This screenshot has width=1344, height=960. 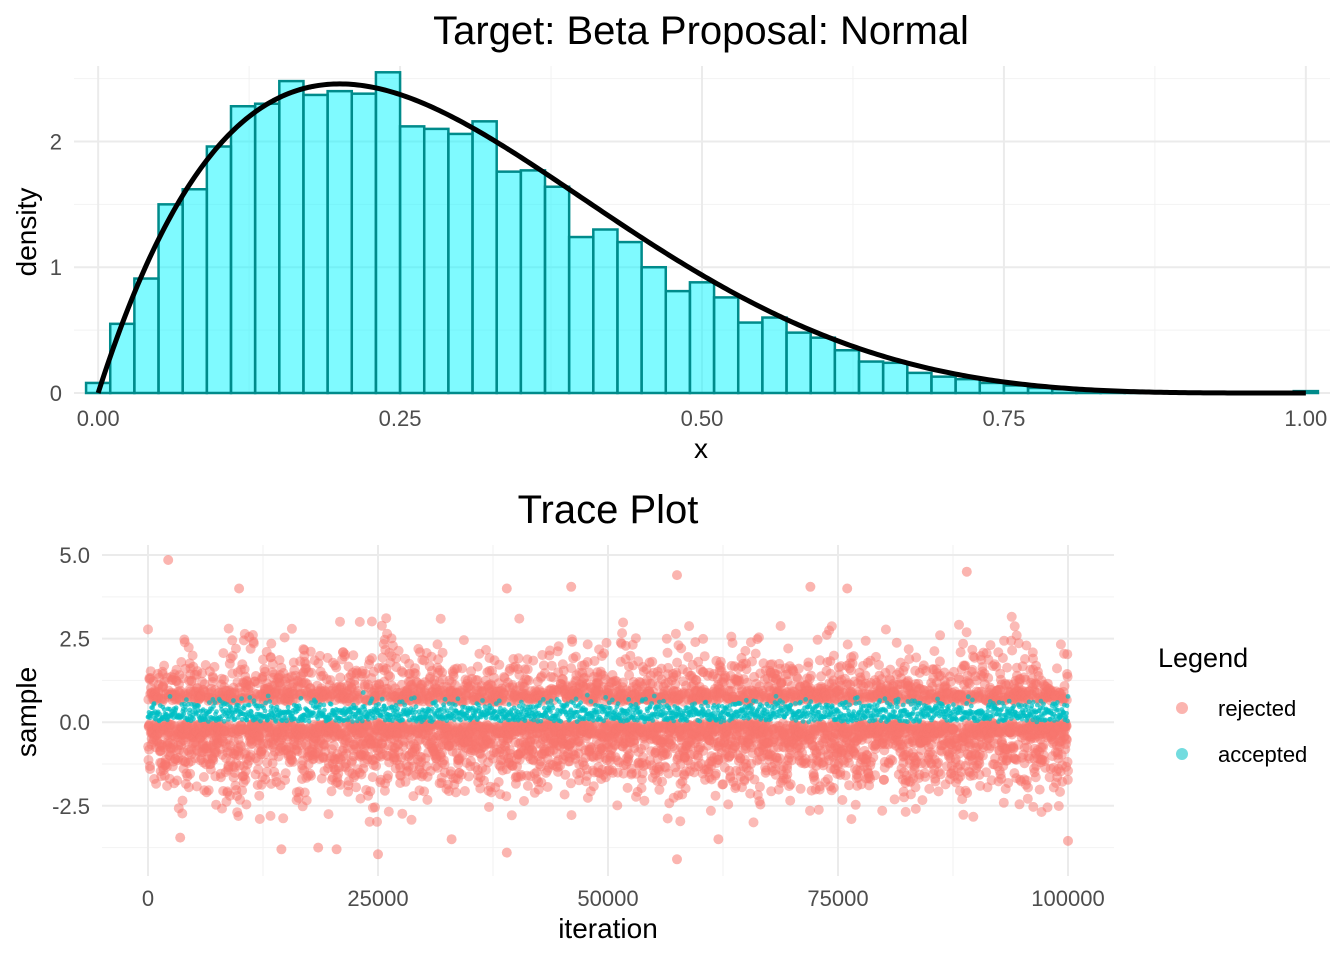 What do you see at coordinates (400, 418) in the screenshot?
I see `x-tick-label: 0.25` at bounding box center [400, 418].